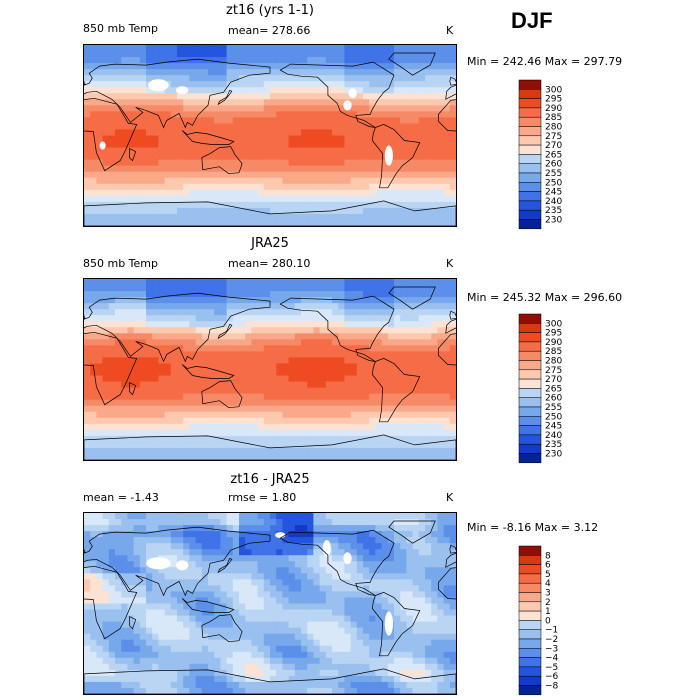  Describe the element at coordinates (177, 93) in the screenshot. I see `coastline-eurasia` at that location.